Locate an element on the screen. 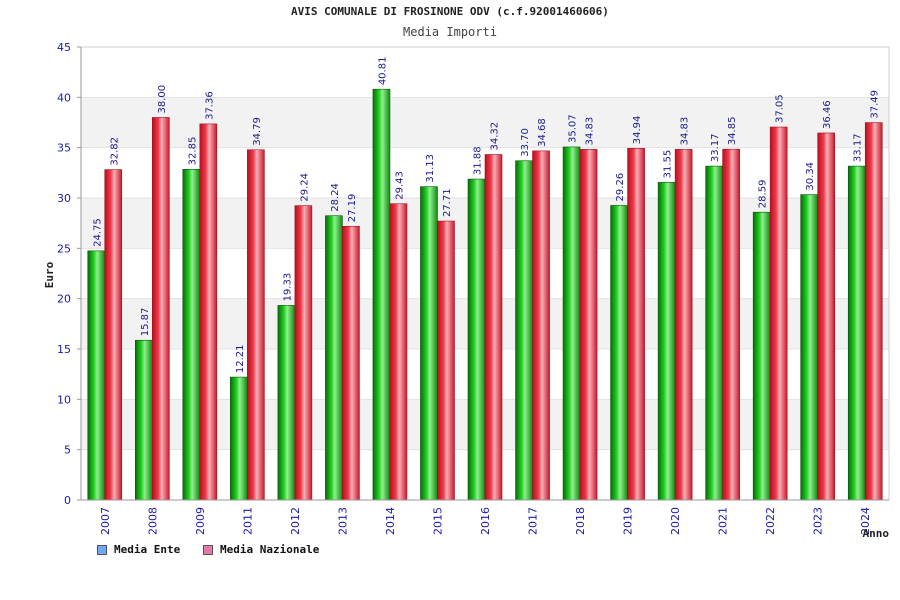  legend-media-ente: Media Ente is located at coordinates (138, 549).